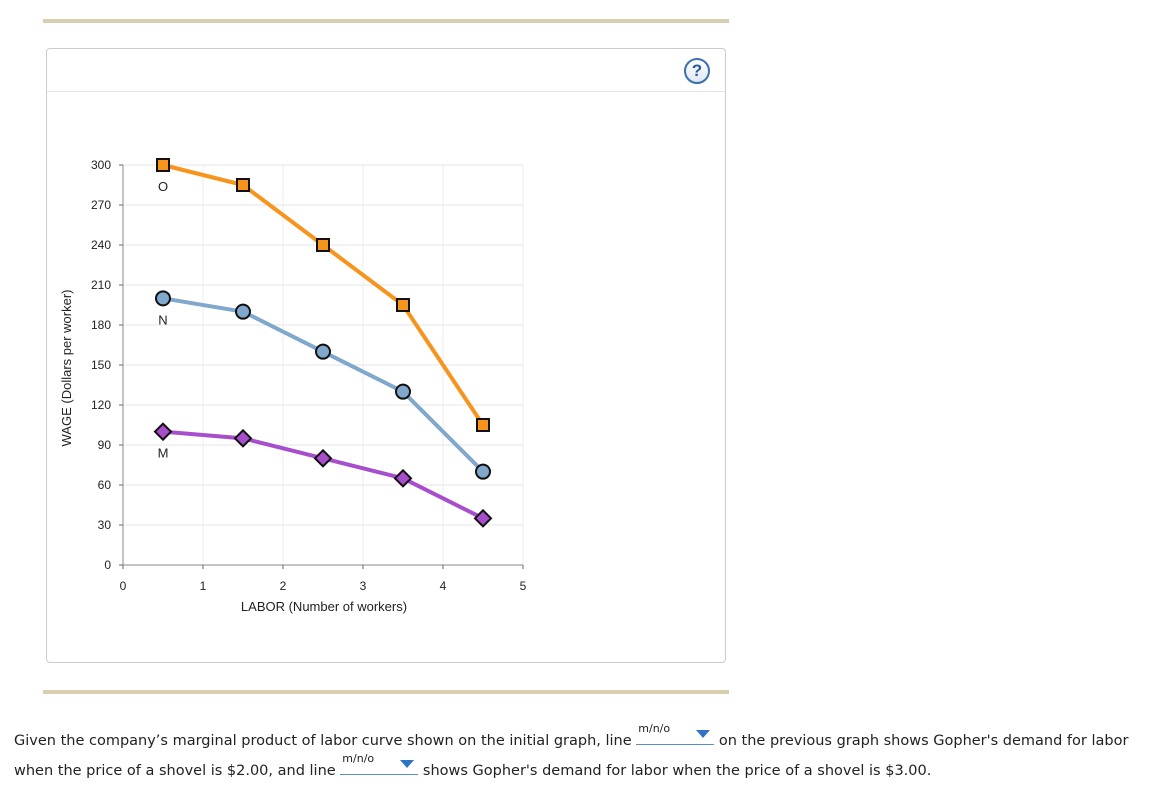 The width and height of the screenshot is (1172, 802). I want to click on series-label-m: M, so click(163, 453).